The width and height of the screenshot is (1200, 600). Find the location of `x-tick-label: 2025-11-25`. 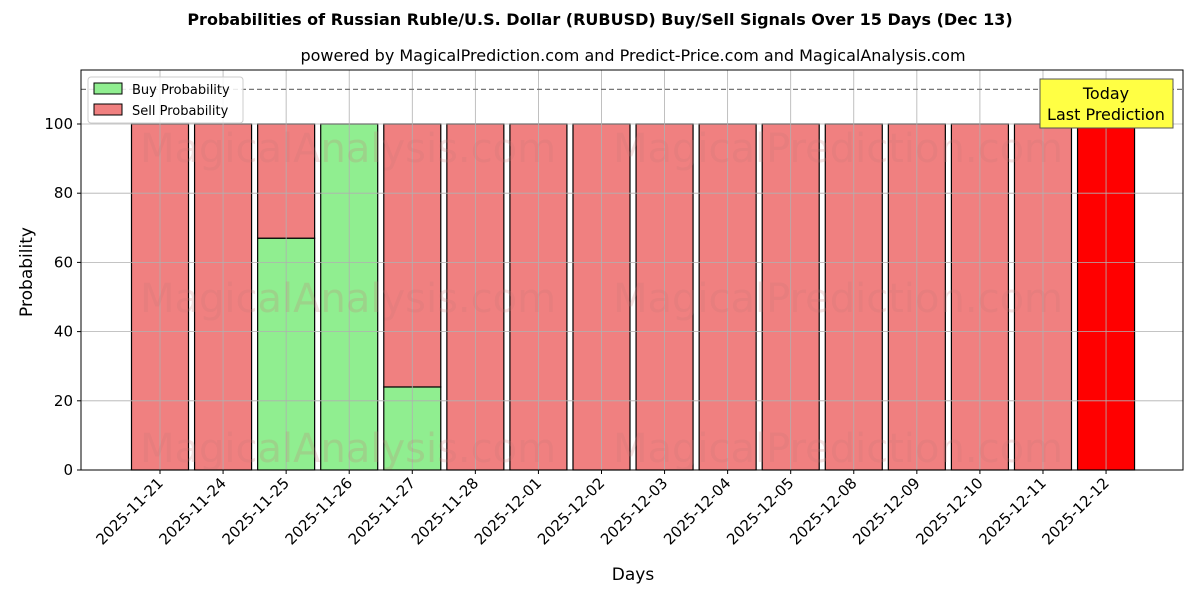

x-tick-label: 2025-11-25 is located at coordinates (256, 511).